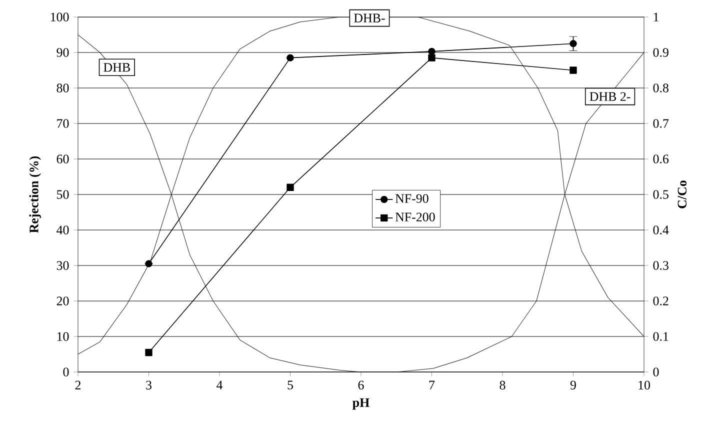  I want to click on x-tick-label: 5, so click(290, 385).